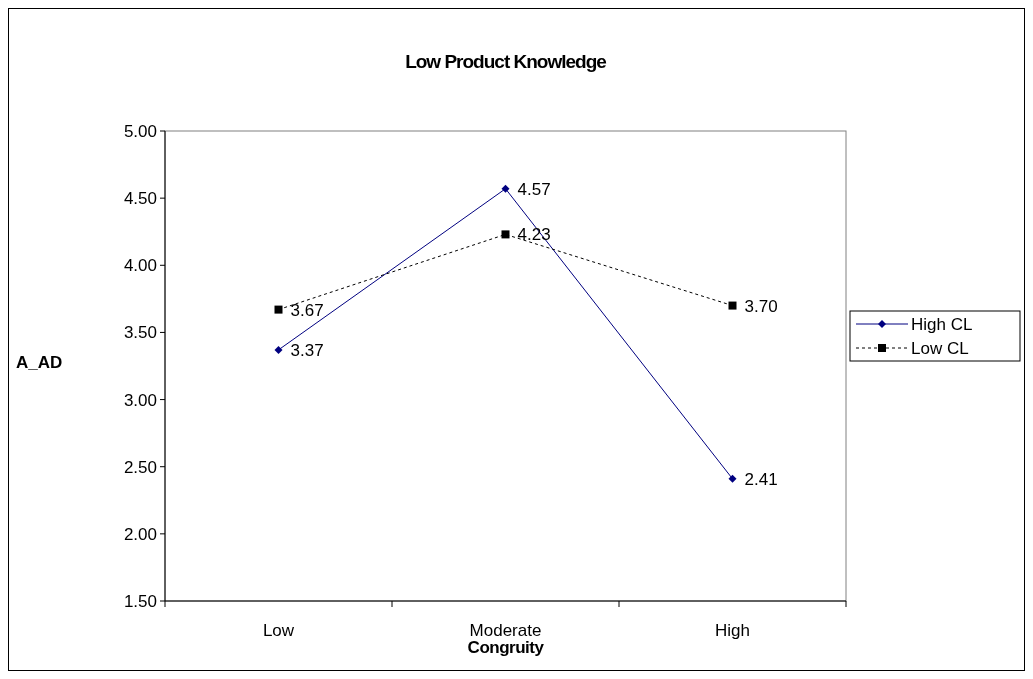 Image resolution: width=1033 pixels, height=679 pixels. What do you see at coordinates (39, 362) in the screenshot?
I see `y-axis-title: A_AD` at bounding box center [39, 362].